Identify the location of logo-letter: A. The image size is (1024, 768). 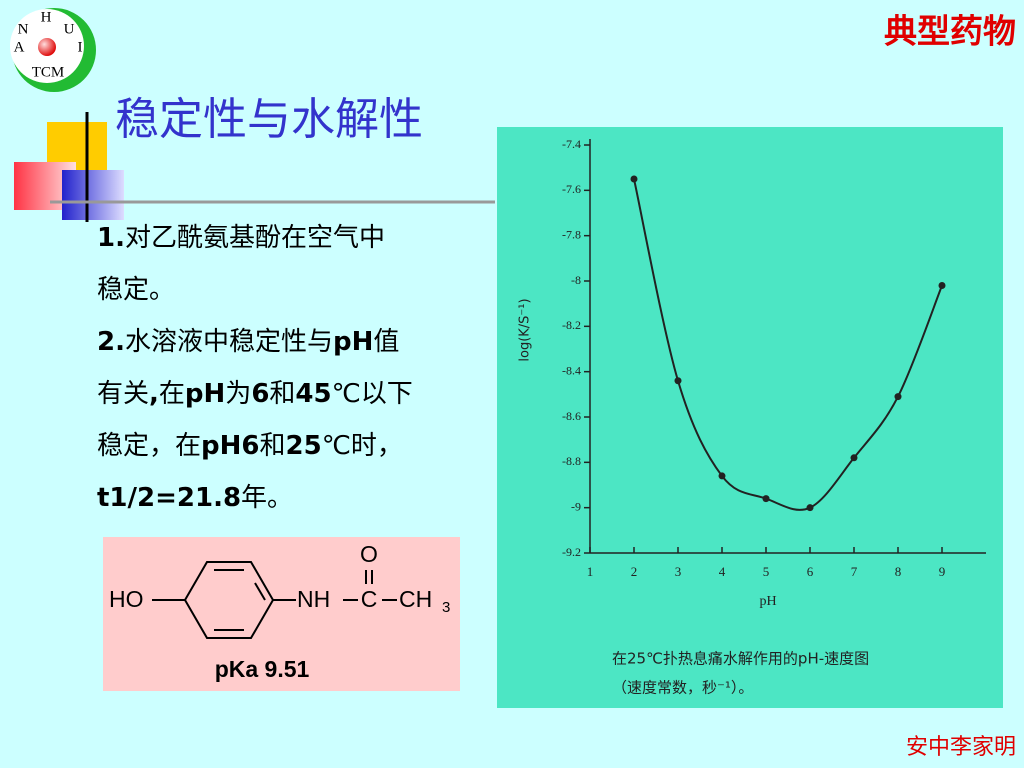
(19, 47).